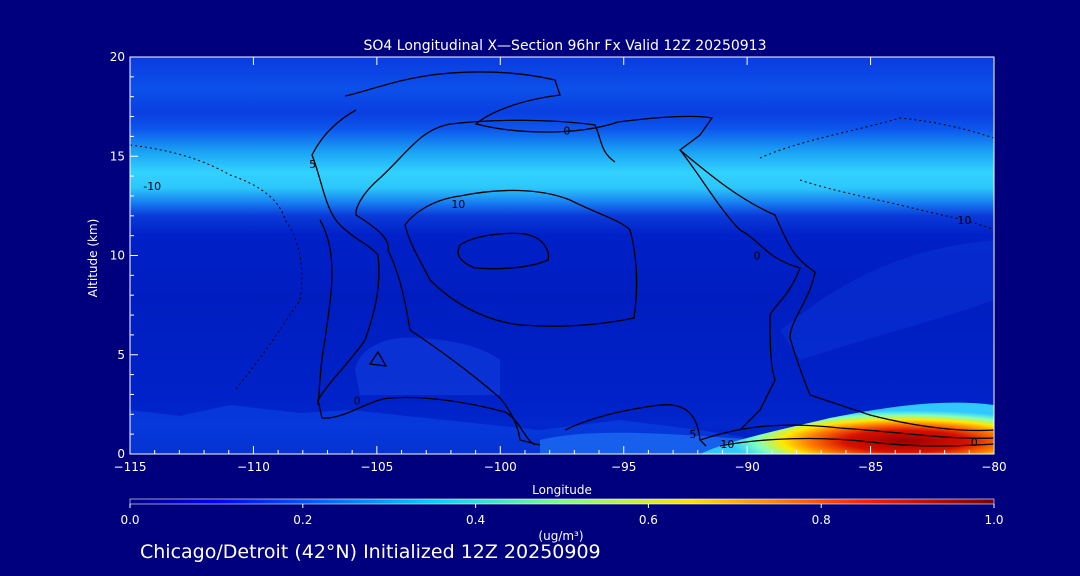 This screenshot has width=1080, height=576. What do you see at coordinates (121, 355) in the screenshot?
I see `y-tick-label: 5` at bounding box center [121, 355].